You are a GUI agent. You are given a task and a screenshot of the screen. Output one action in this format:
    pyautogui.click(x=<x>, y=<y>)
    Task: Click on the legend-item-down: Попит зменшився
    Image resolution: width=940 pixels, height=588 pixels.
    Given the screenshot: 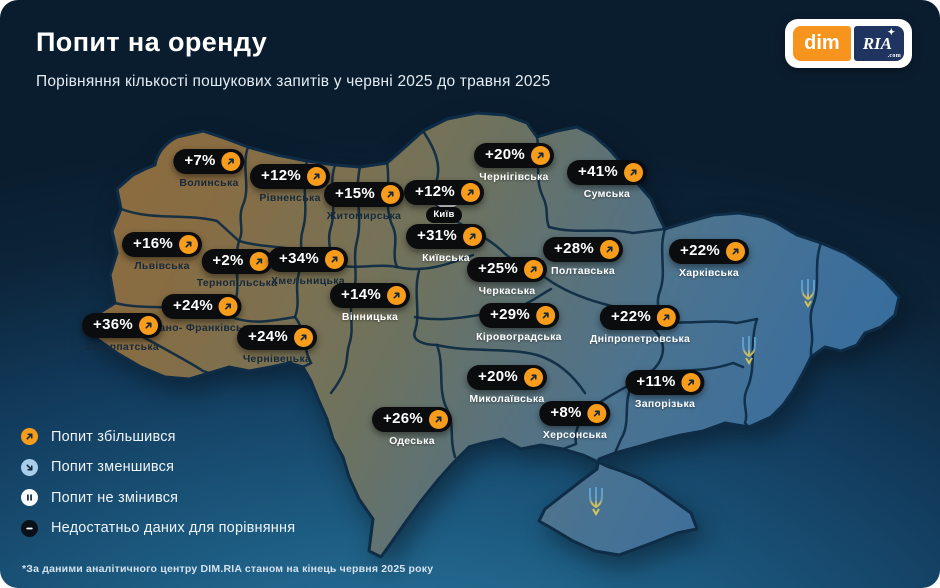 What is the action you would take?
    pyautogui.click(x=158, y=467)
    